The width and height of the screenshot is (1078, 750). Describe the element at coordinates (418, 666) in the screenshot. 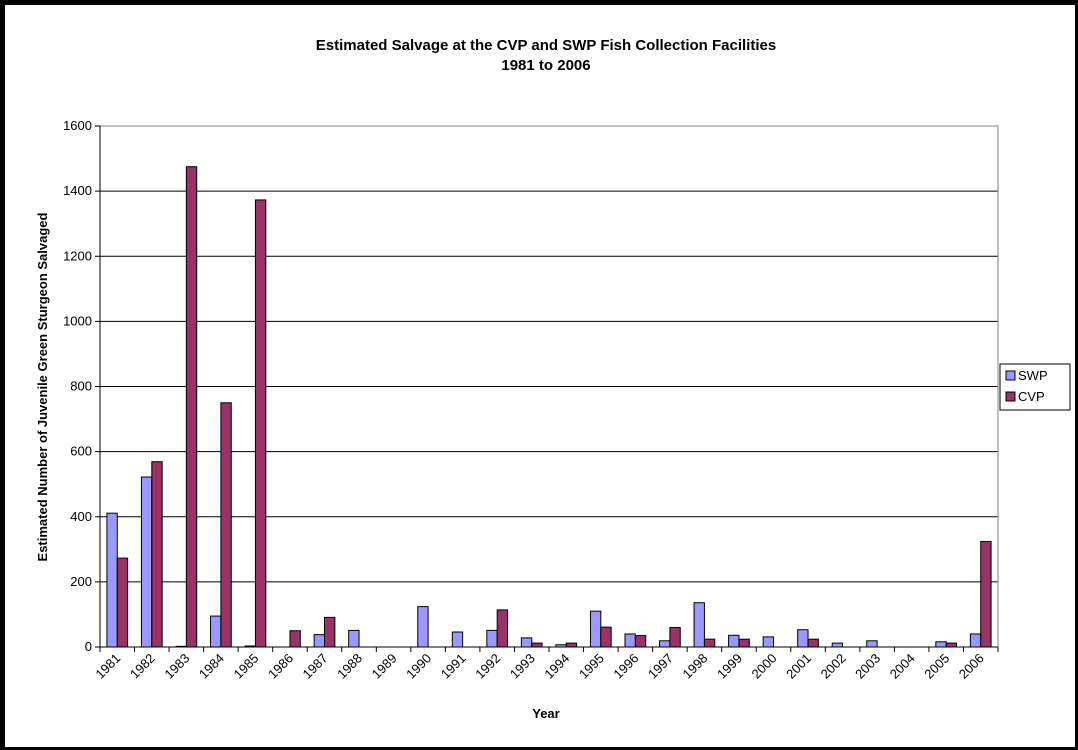

I see `x-tick-label: 1990` at that location.